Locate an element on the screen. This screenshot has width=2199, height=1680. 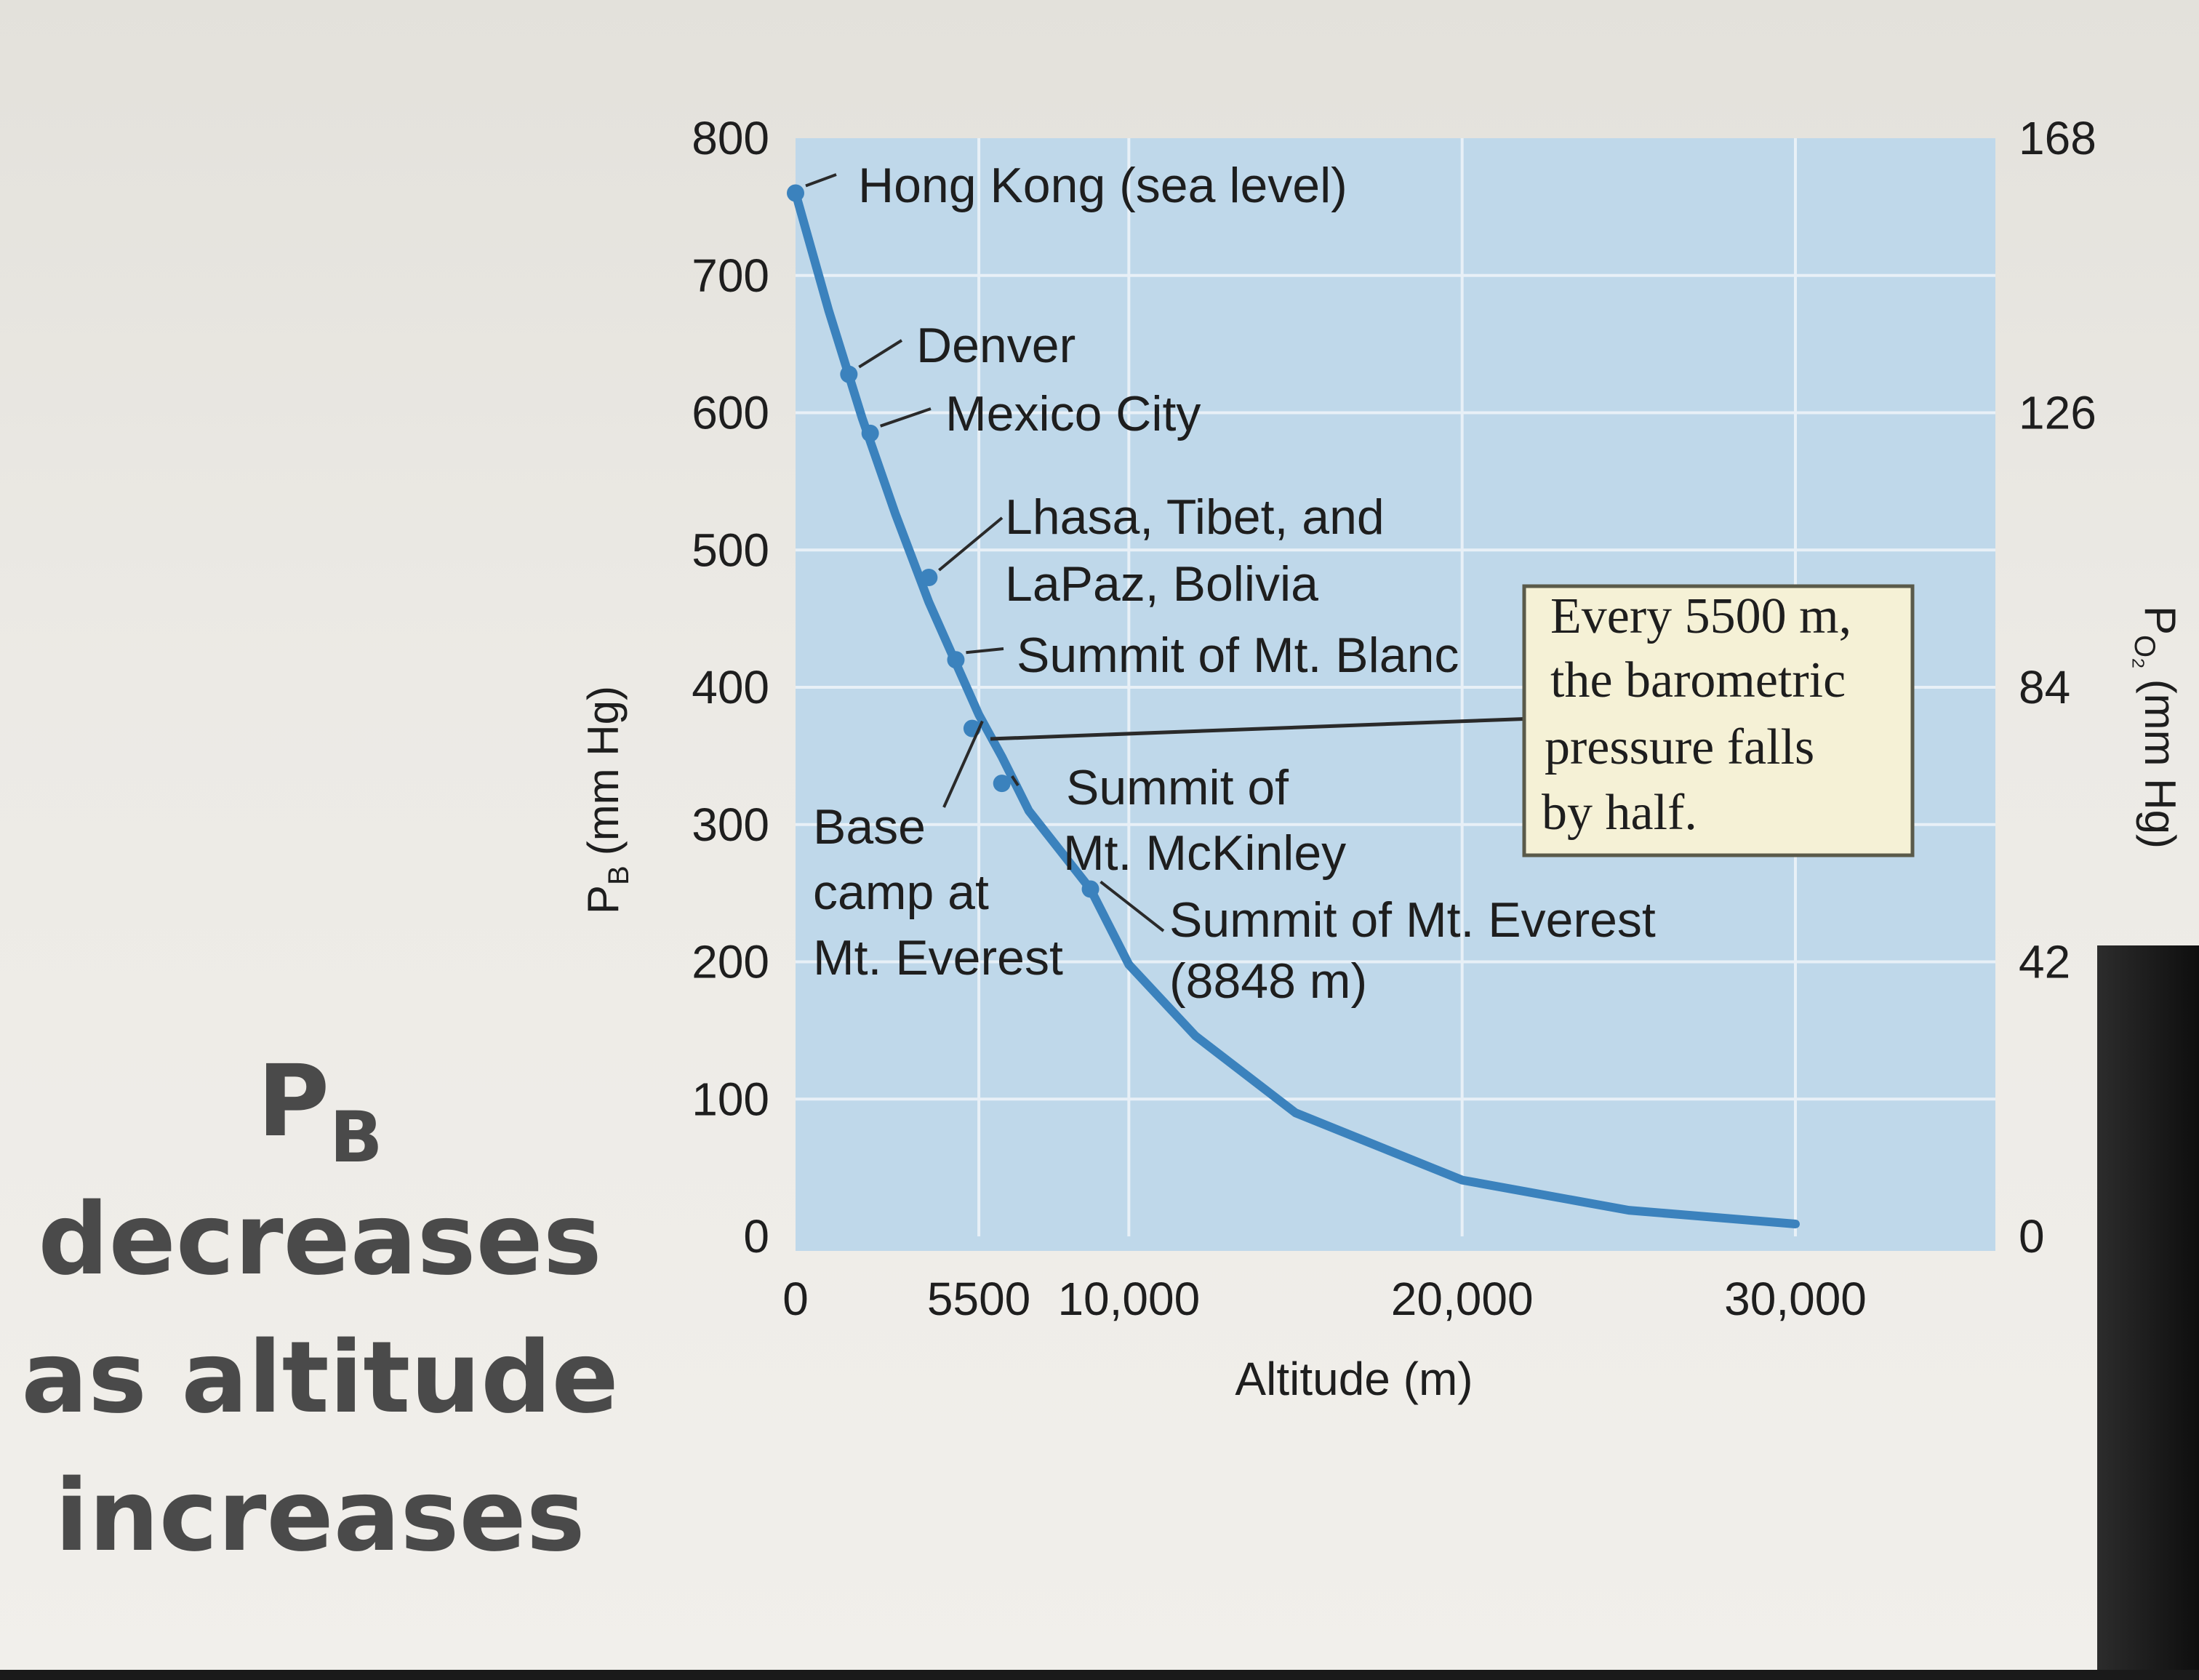
label-lhasa-line2: LaPaz, Bolivia is located at coordinates (1161, 584).